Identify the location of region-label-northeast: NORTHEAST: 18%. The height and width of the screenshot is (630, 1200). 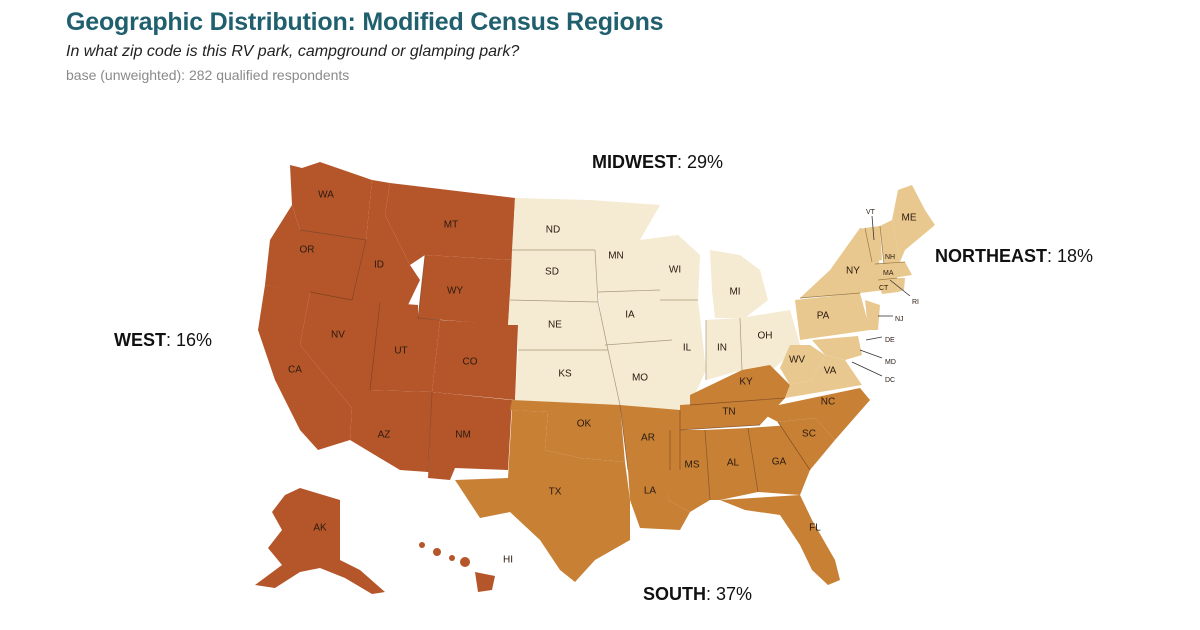
(1014, 256).